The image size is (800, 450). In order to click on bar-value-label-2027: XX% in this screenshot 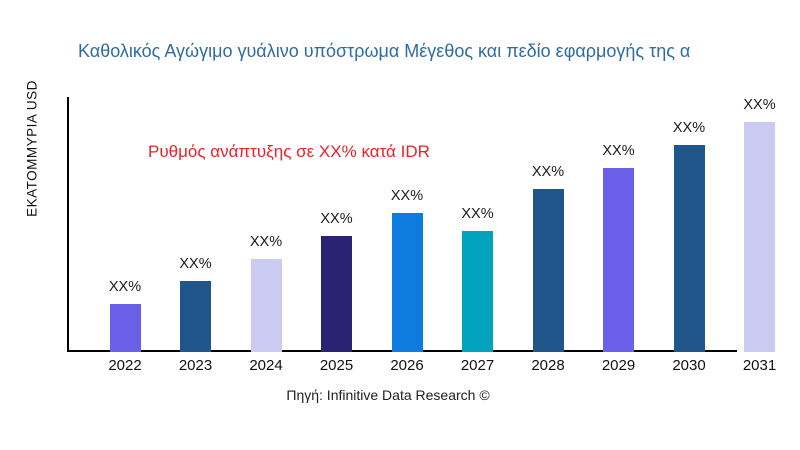, I will do `click(477, 214)`.